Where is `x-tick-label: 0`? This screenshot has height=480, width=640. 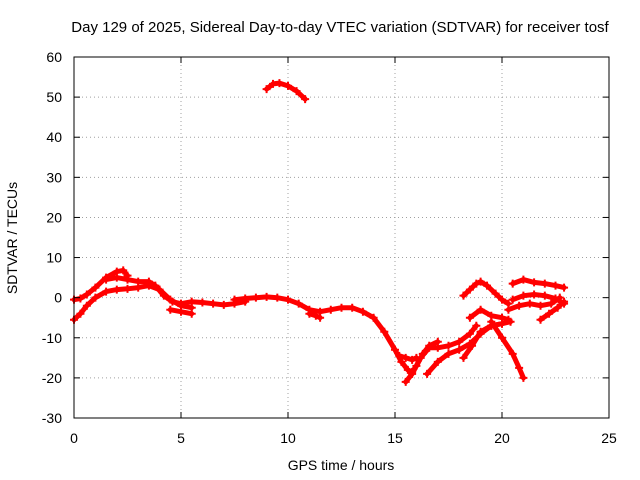
x-tick-label: 0 is located at coordinates (74, 438).